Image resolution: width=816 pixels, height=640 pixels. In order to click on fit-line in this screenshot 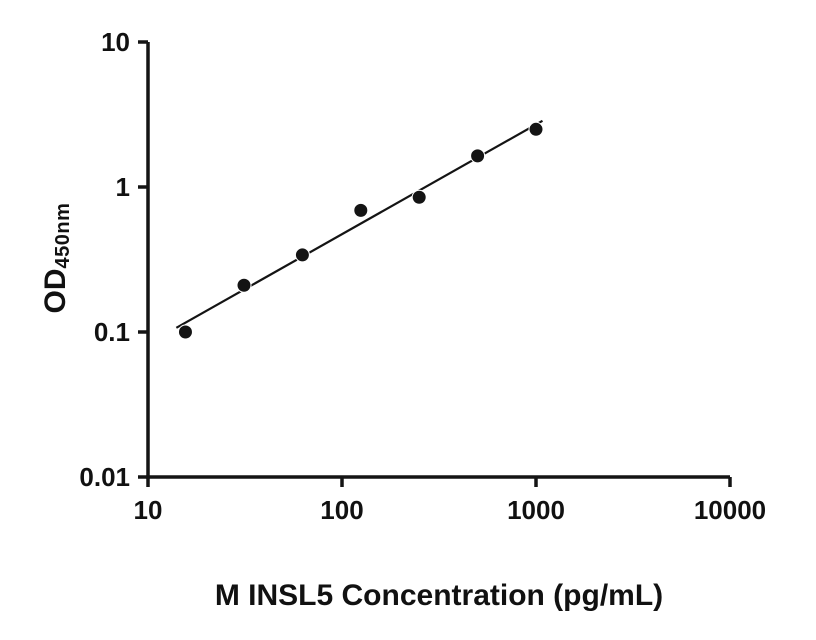, I will do `click(359, 224)`.